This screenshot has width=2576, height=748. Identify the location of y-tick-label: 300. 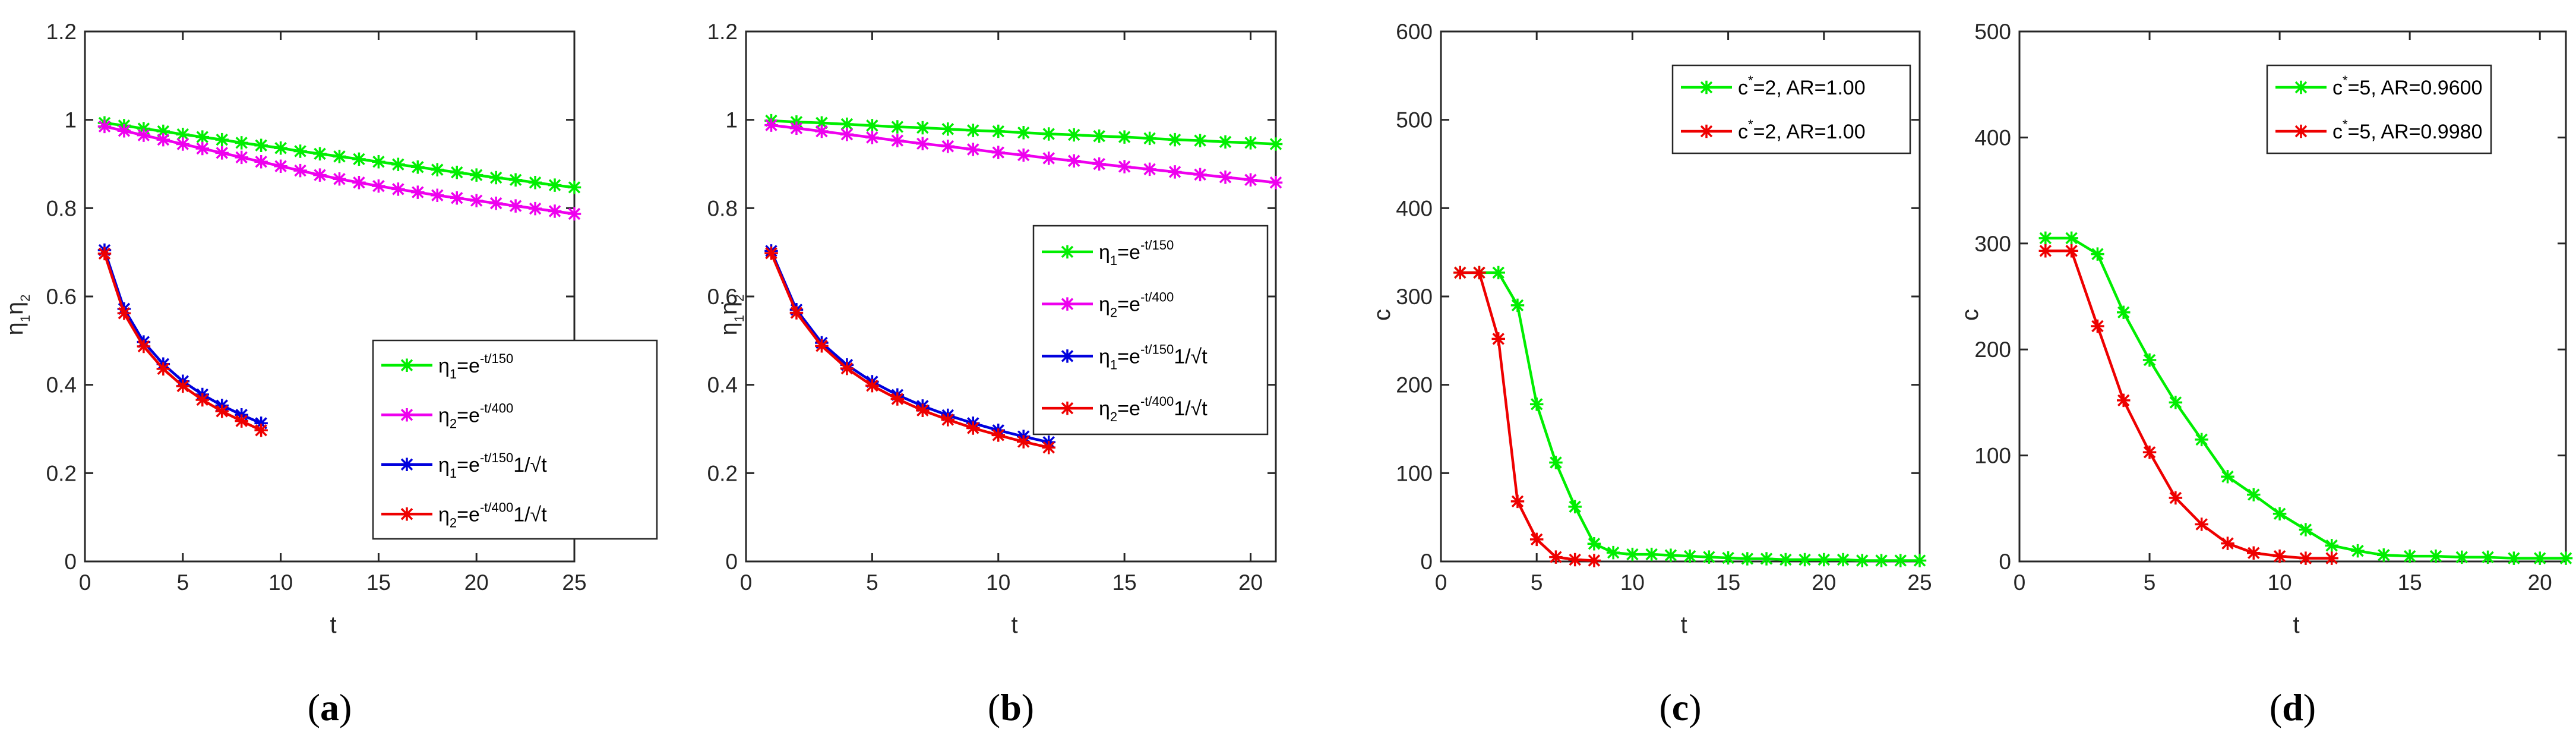
(1414, 297).